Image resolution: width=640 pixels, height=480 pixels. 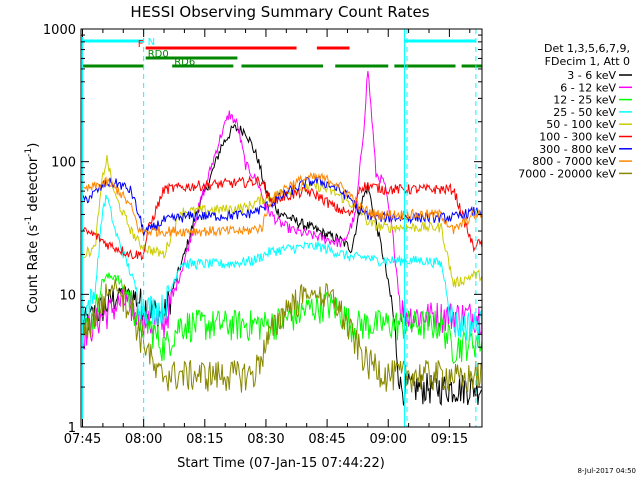 I want to click on y-tick-label: 100, so click(x=63, y=163).